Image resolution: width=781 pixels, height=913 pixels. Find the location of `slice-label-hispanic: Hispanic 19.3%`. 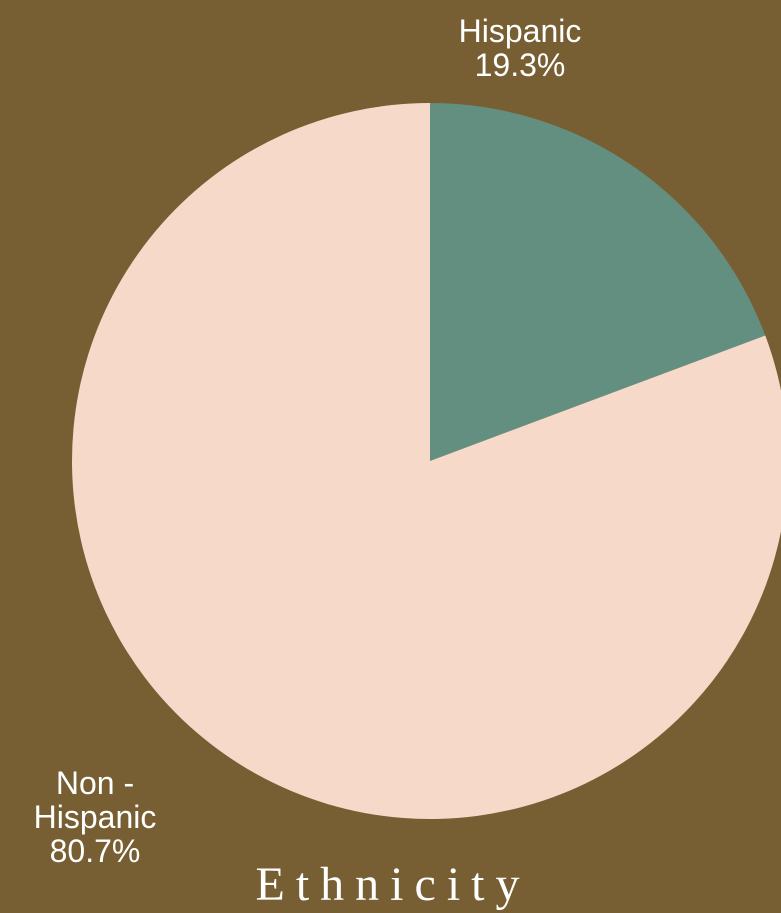

slice-label-hispanic: Hispanic 19.3% is located at coordinates (520, 48).